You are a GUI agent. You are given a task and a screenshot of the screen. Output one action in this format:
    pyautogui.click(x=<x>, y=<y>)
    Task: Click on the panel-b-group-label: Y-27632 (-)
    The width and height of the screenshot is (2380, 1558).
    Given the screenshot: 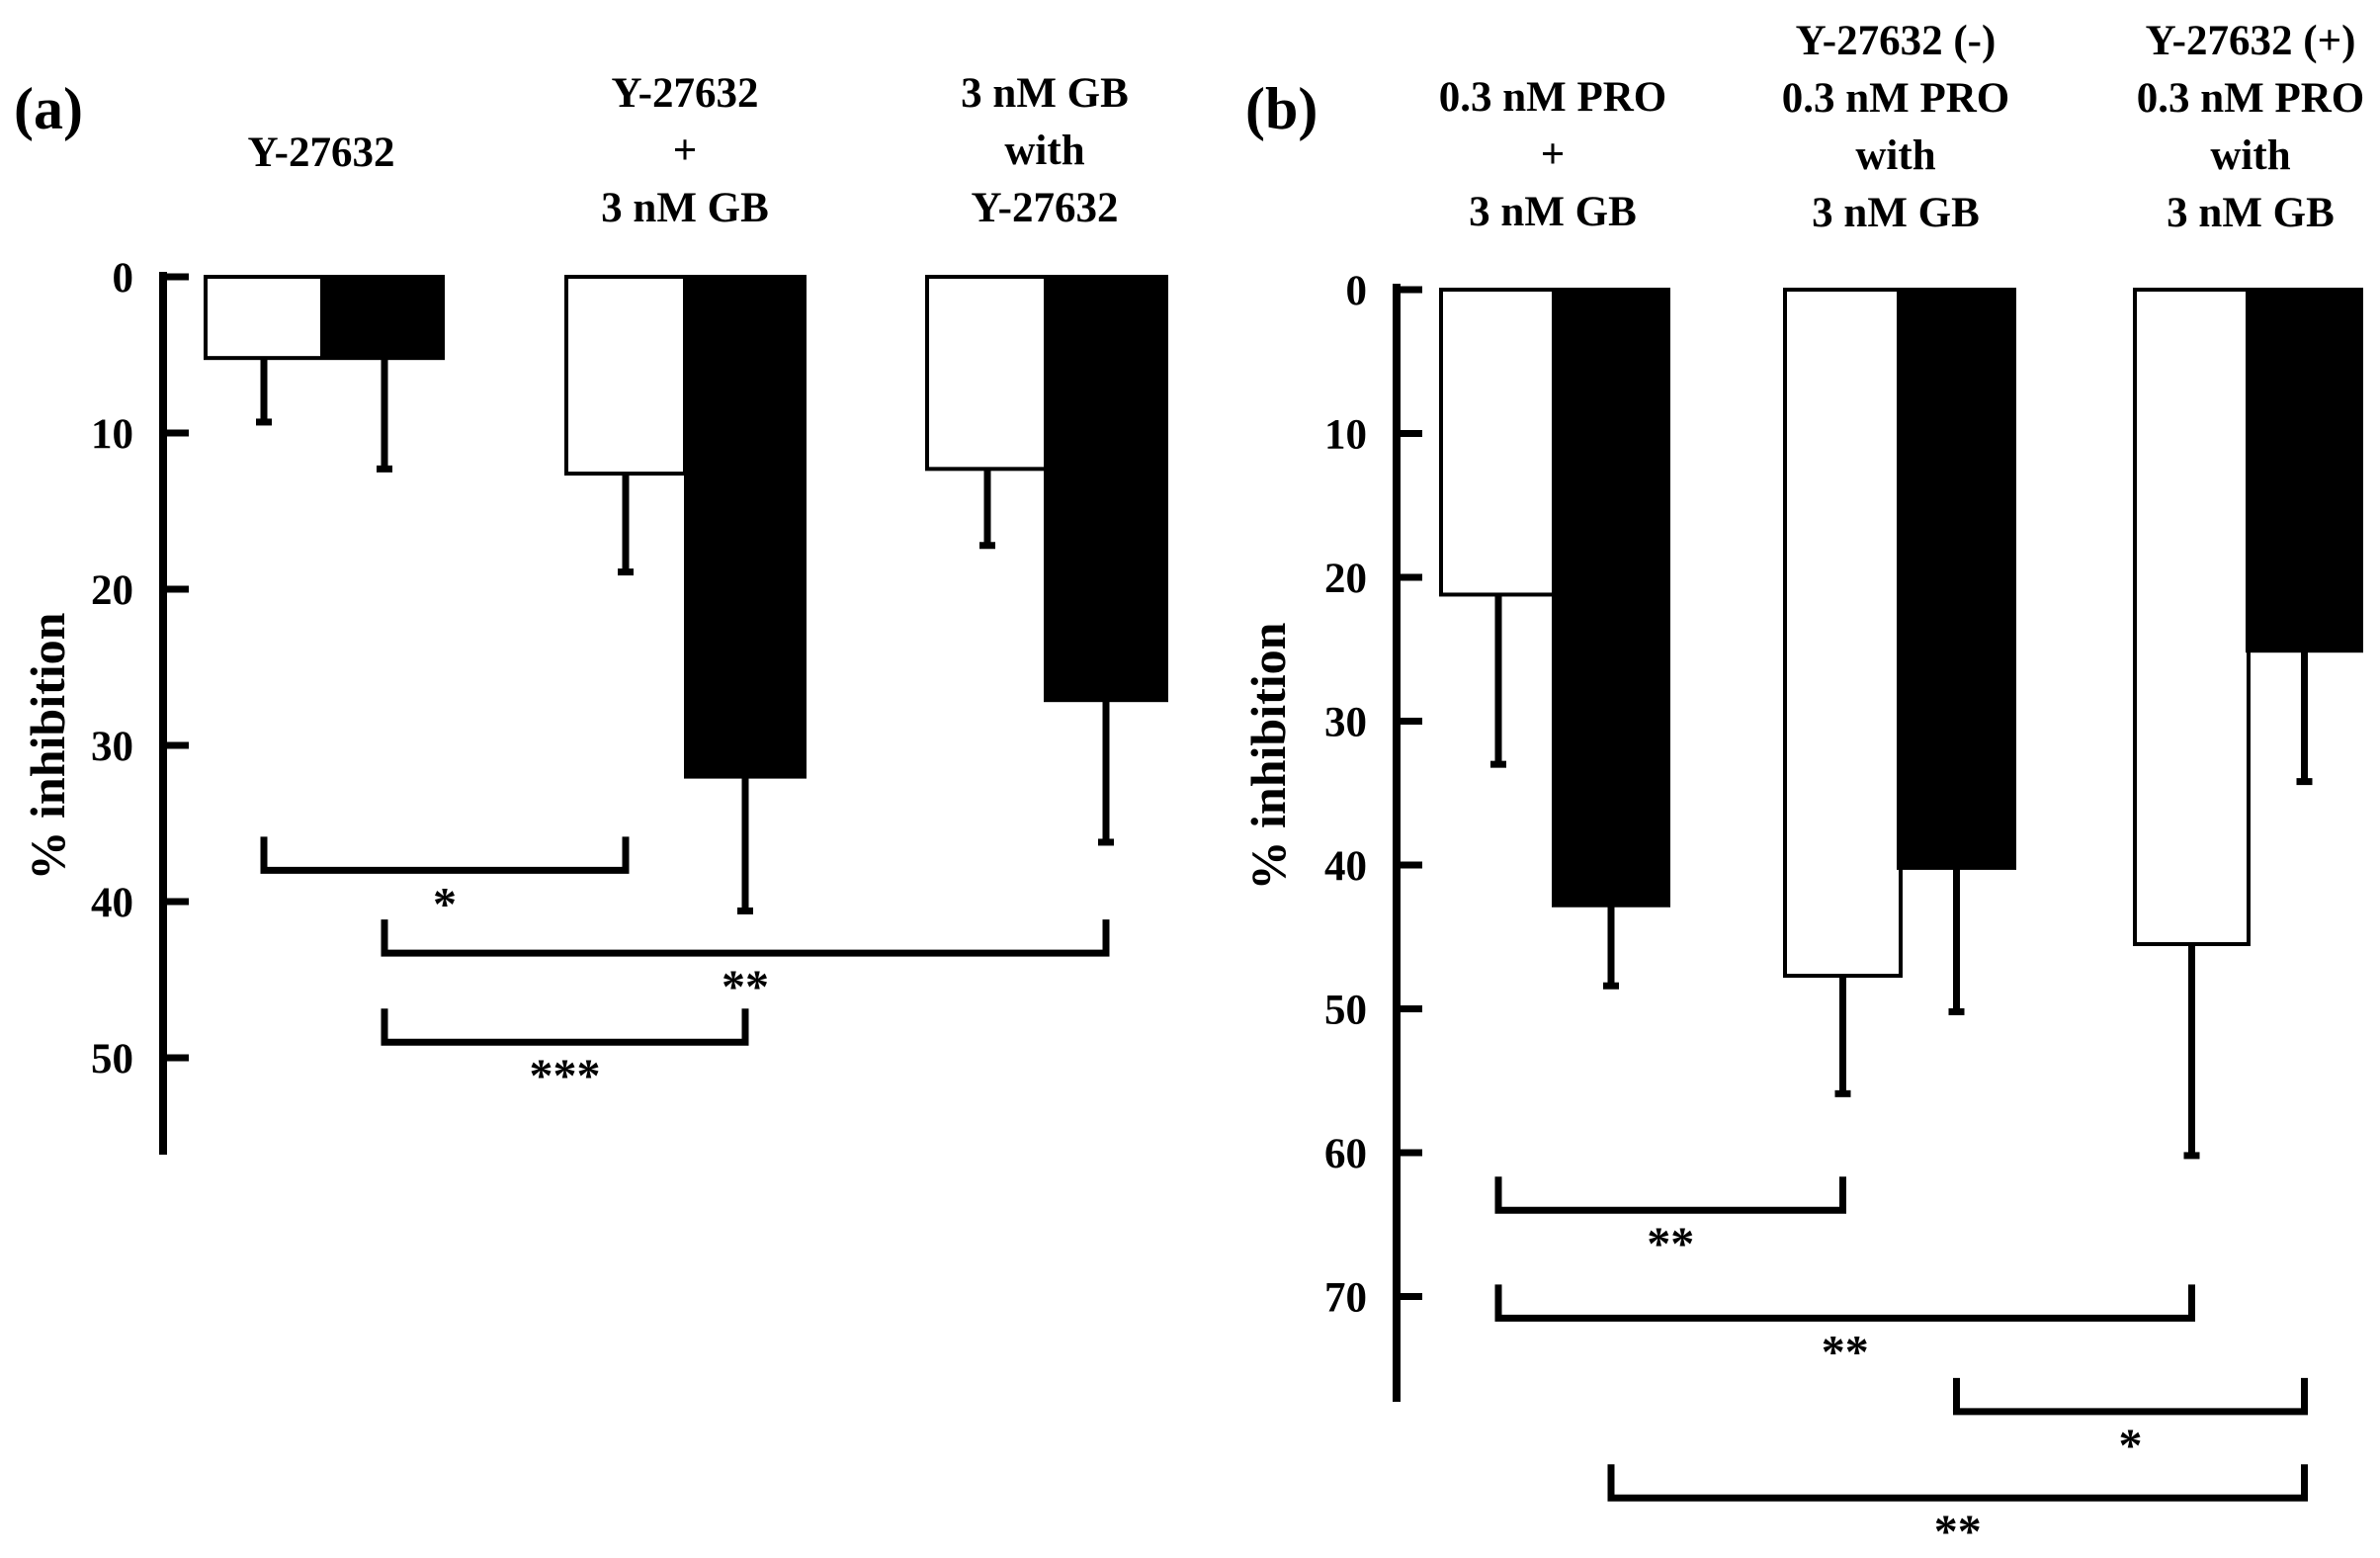 What is the action you would take?
    pyautogui.click(x=1896, y=41)
    